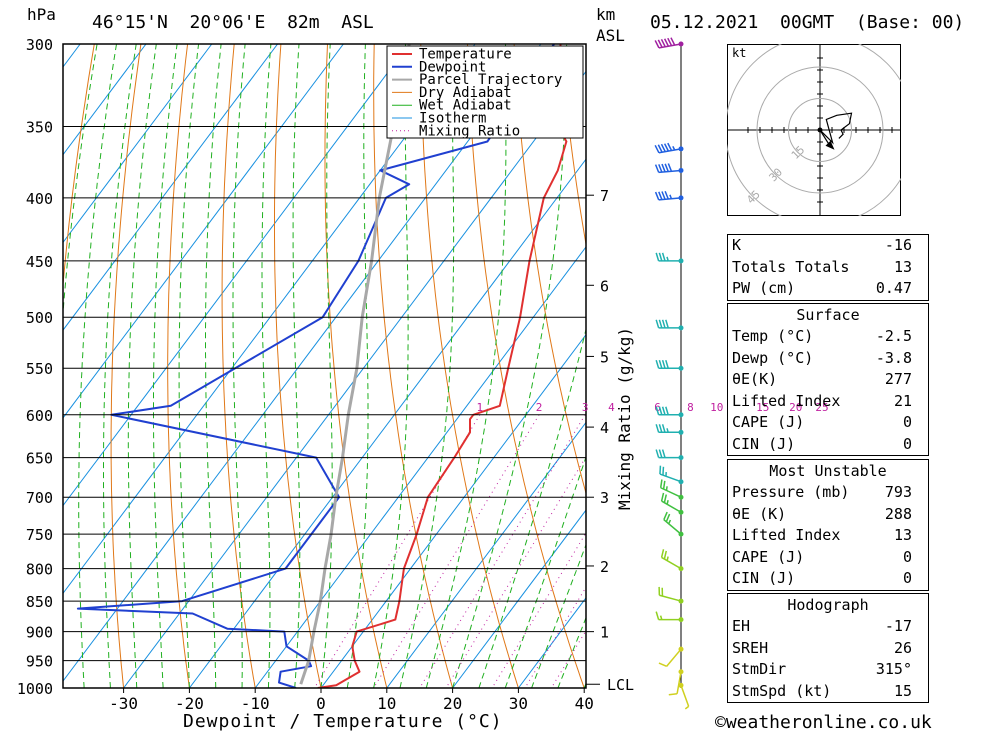  What do you see at coordinates (822, 422) in the screenshot?
I see `surface-row: CAPE (J) 0` at bounding box center [822, 422].